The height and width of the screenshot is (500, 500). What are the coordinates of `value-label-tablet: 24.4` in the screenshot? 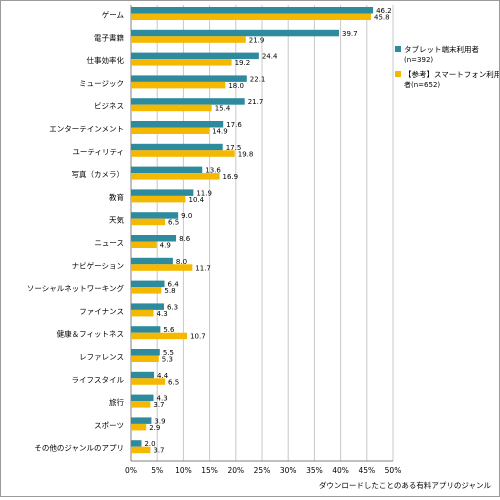 It's located at (270, 57).